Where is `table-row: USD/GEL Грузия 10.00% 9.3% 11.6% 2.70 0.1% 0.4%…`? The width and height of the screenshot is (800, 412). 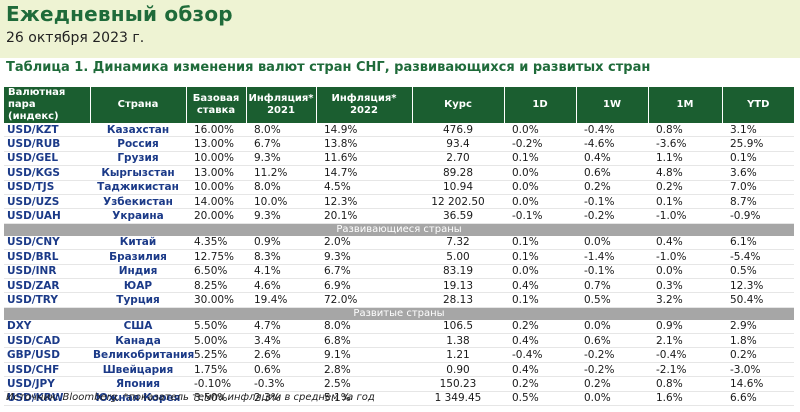 table-row: USD/GEL Грузия 10.00% 9.3% 11.6% 2.70 0.1% 0.4%… is located at coordinates (399, 159).